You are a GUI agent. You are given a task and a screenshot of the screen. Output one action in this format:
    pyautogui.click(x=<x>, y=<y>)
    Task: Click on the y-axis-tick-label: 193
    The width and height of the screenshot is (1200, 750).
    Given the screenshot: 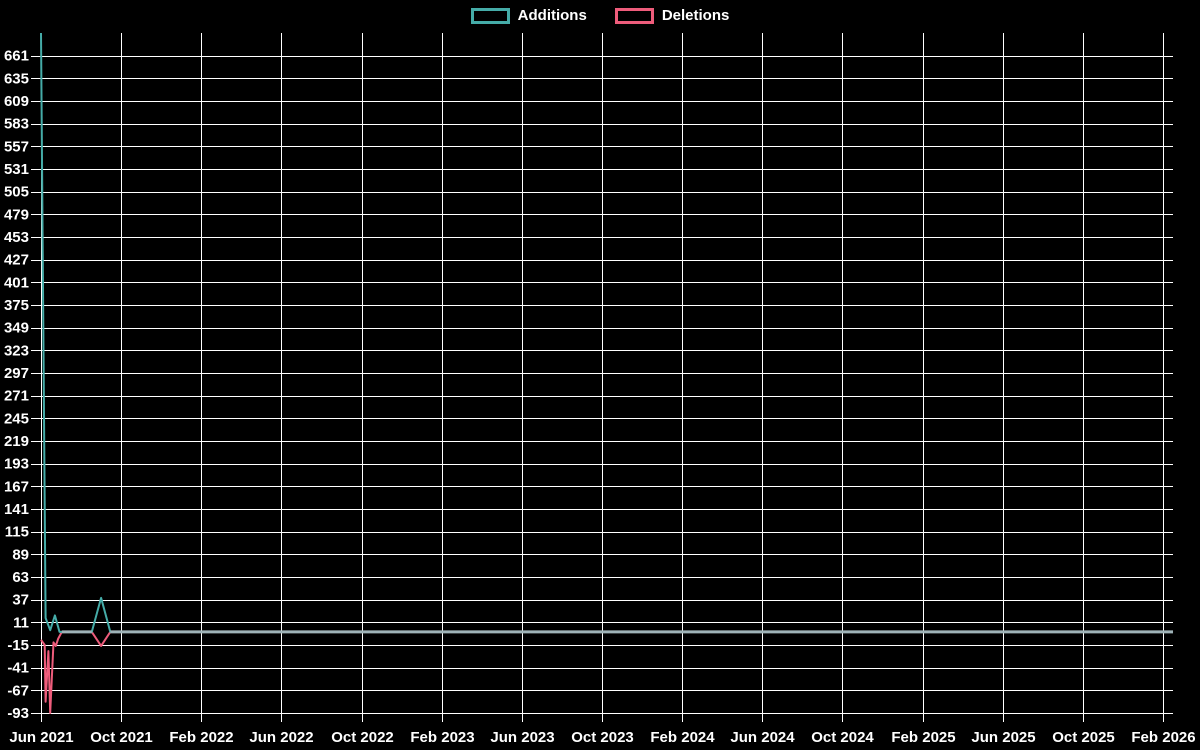 What is the action you would take?
    pyautogui.click(x=16, y=464)
    